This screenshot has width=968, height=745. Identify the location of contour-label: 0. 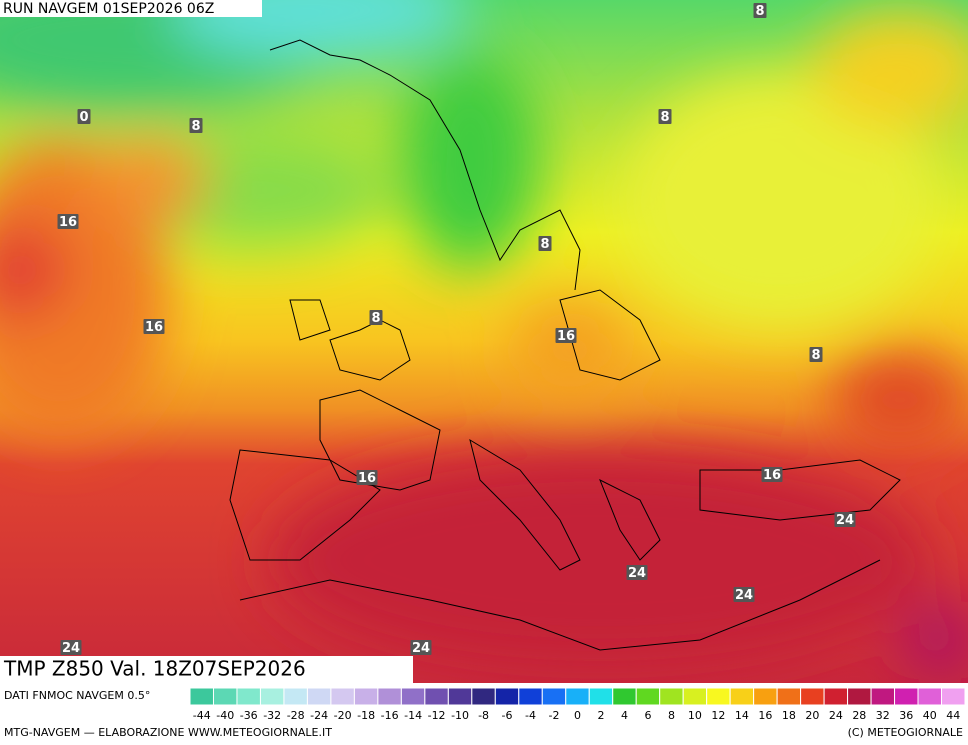
(83, 117).